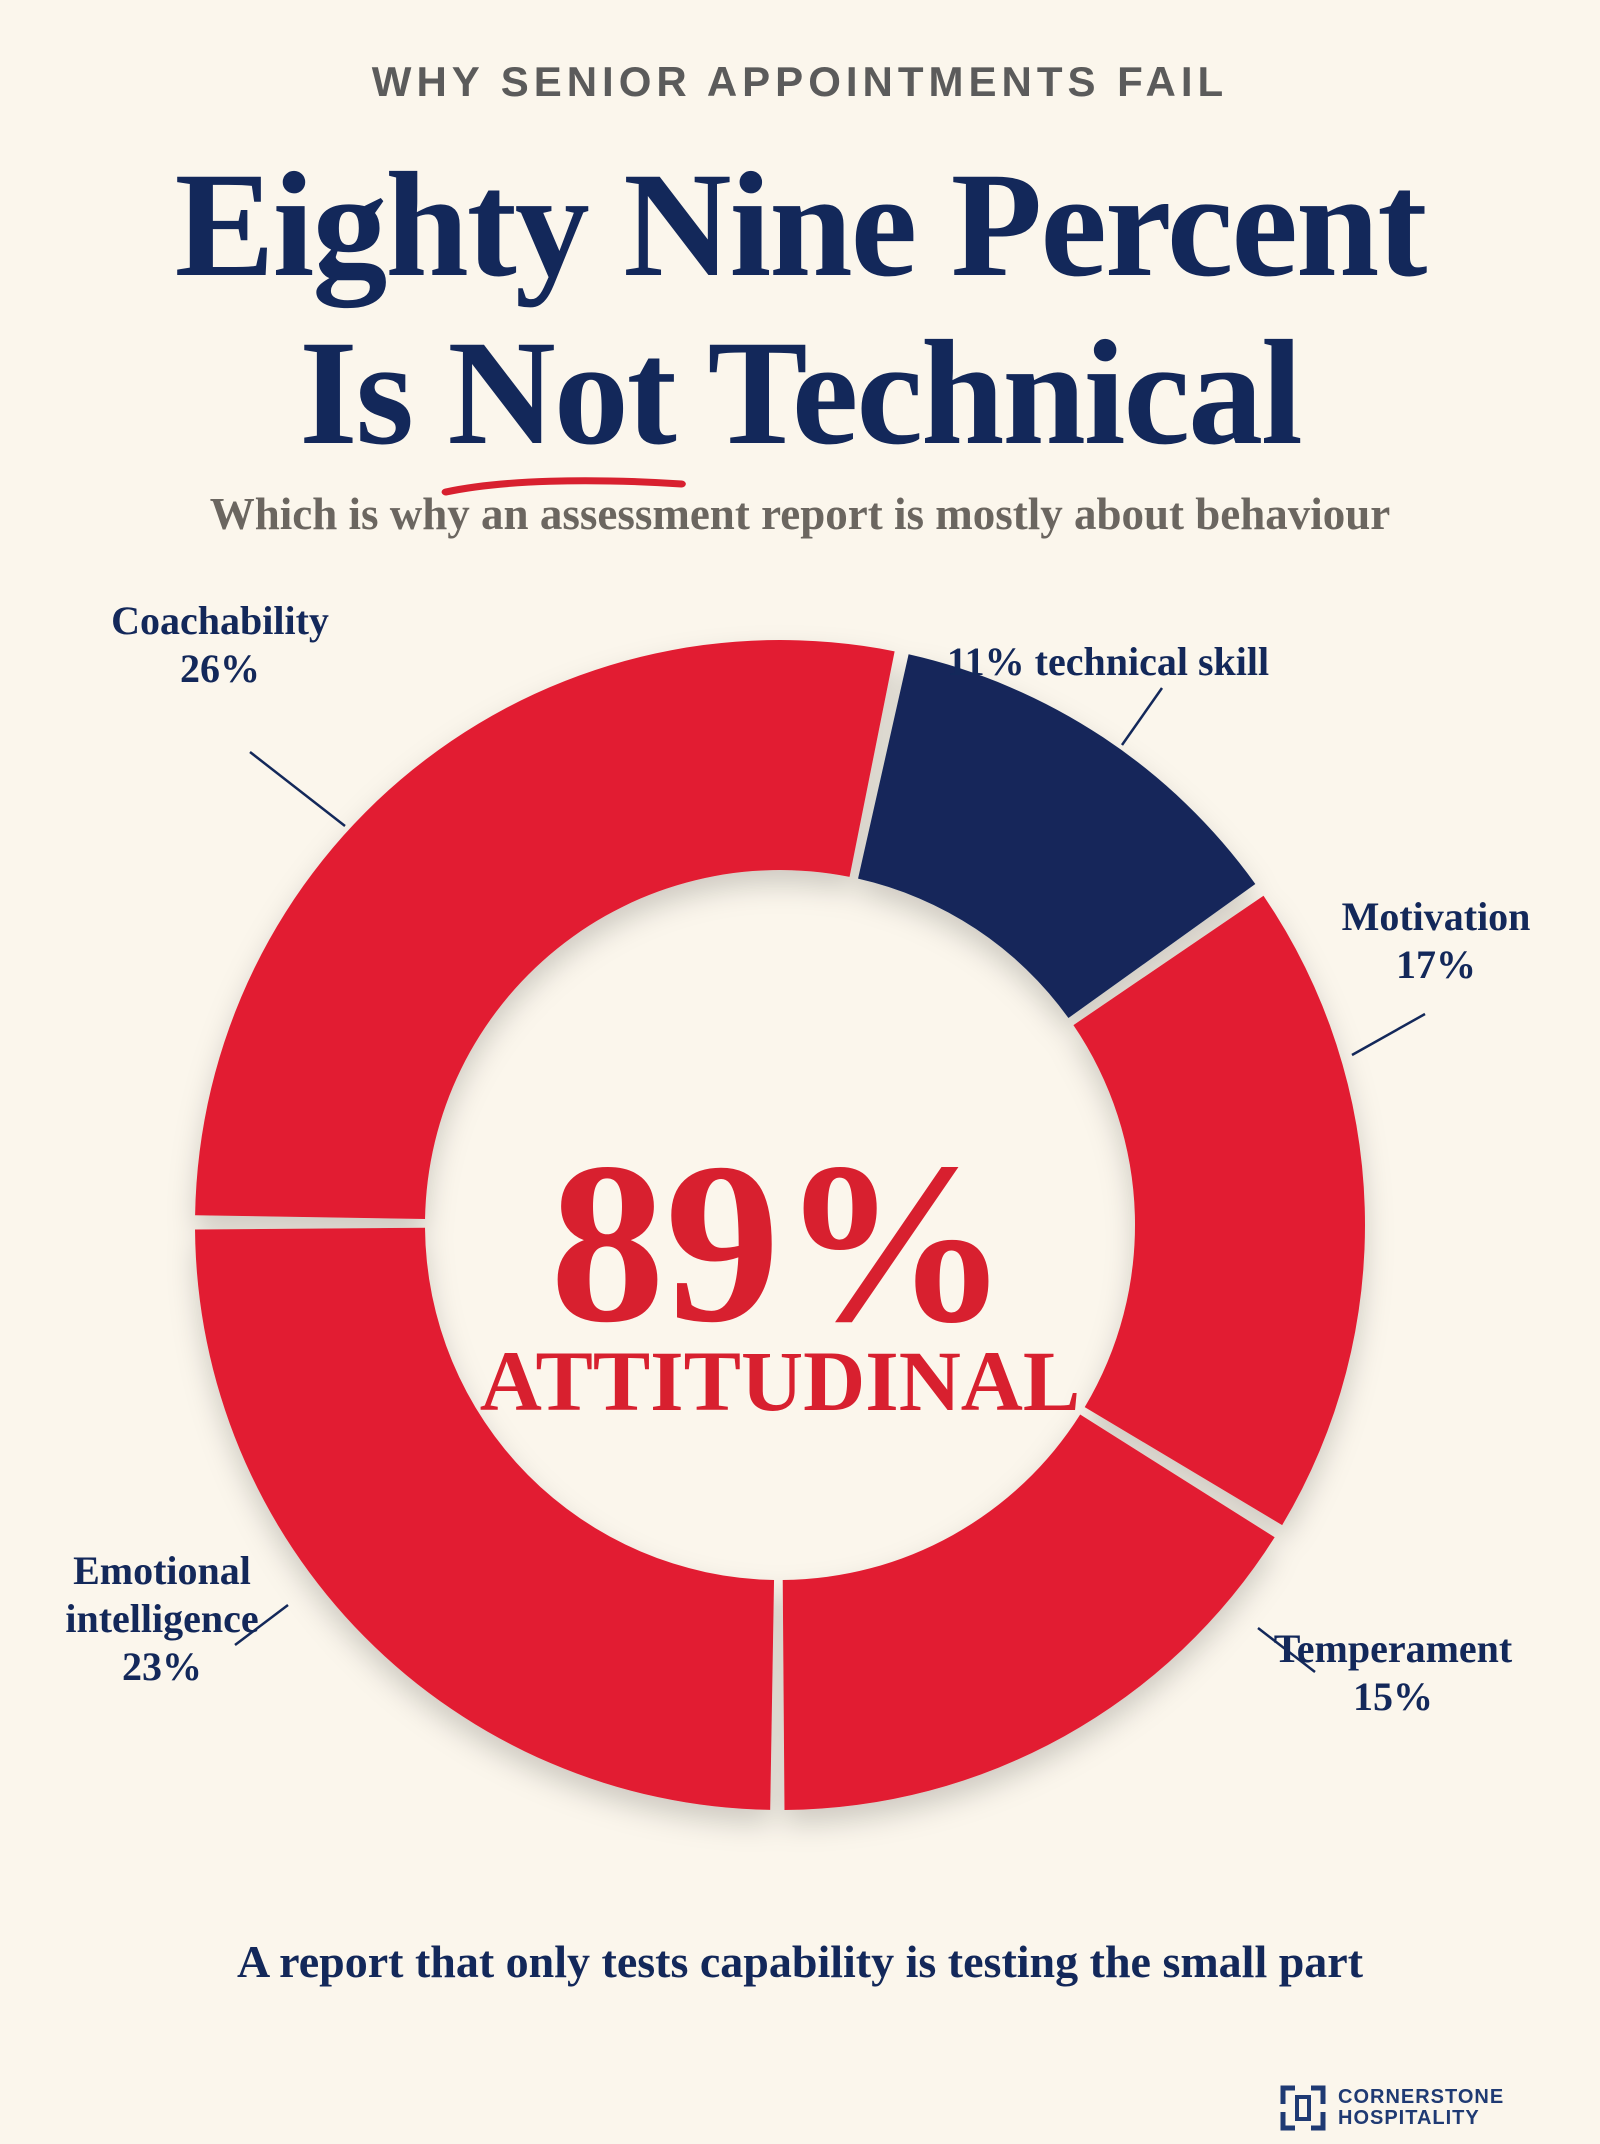 The width and height of the screenshot is (1600, 2144). I want to click on slice-label-line: Motivation, so click(1436, 916).